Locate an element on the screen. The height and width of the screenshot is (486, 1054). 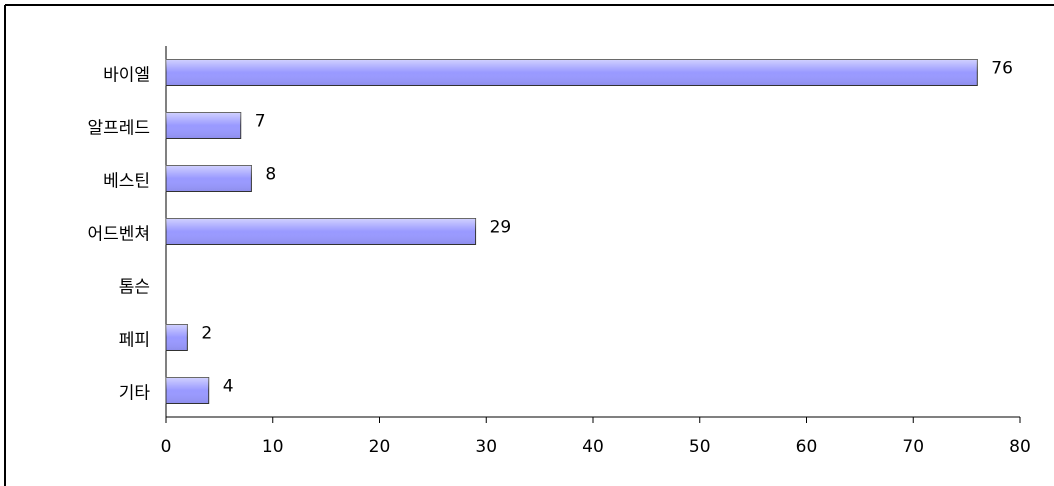
data-label: 8 is located at coordinates (270, 175).